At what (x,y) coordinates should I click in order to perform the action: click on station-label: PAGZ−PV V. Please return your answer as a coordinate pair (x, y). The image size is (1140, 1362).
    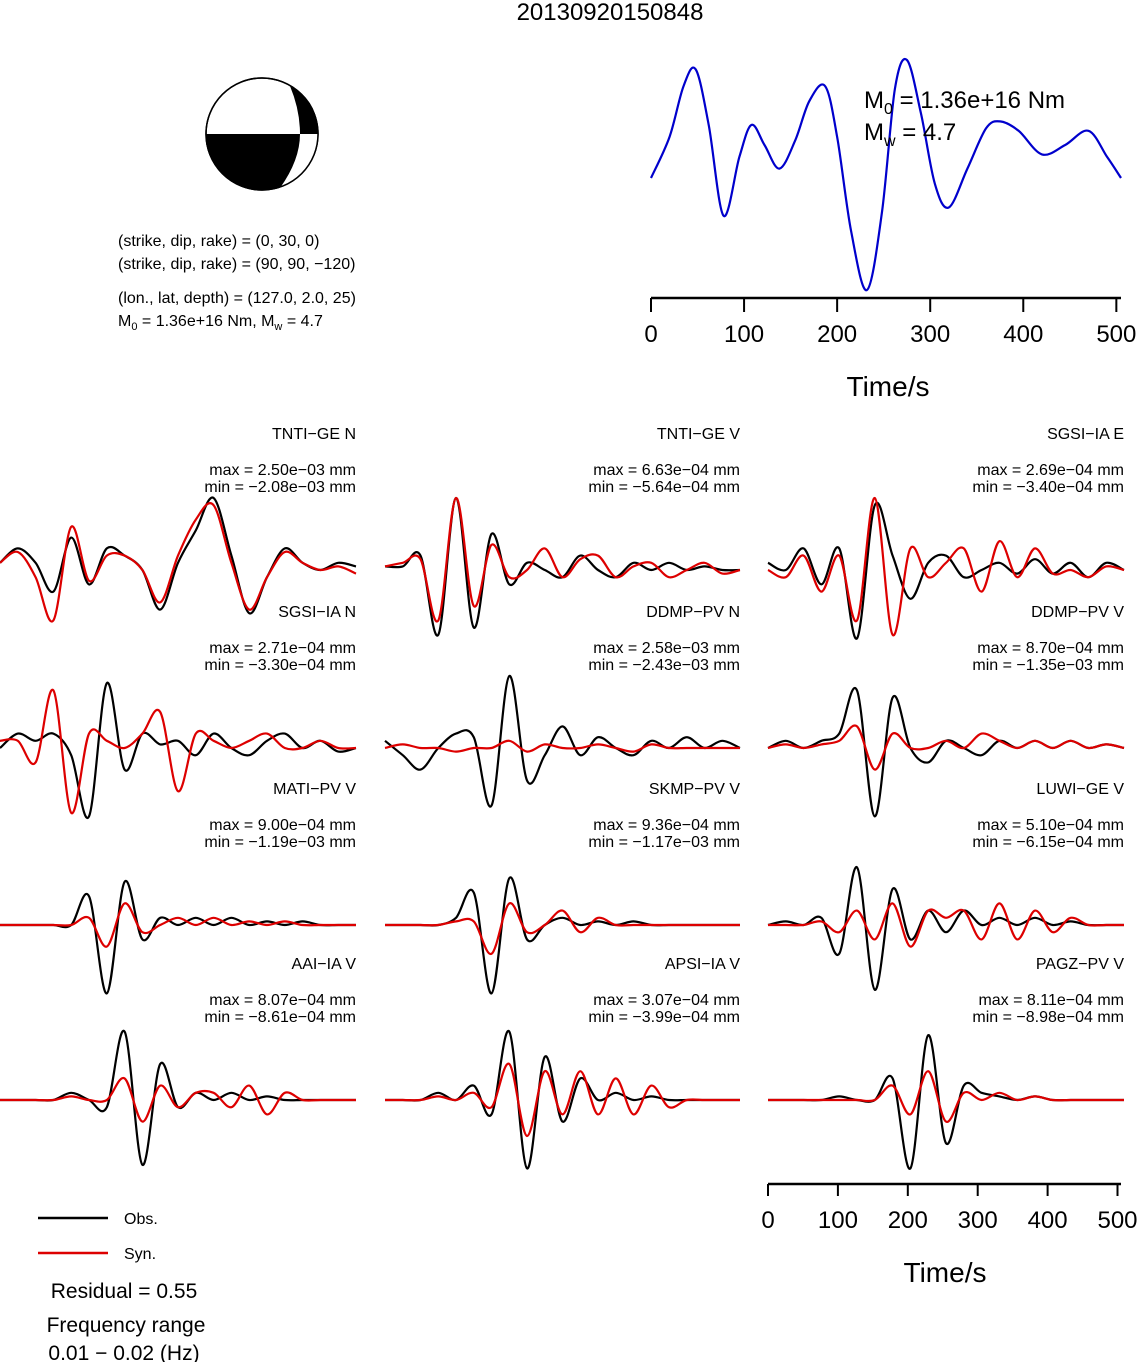
    Looking at the image, I should click on (1080, 964).